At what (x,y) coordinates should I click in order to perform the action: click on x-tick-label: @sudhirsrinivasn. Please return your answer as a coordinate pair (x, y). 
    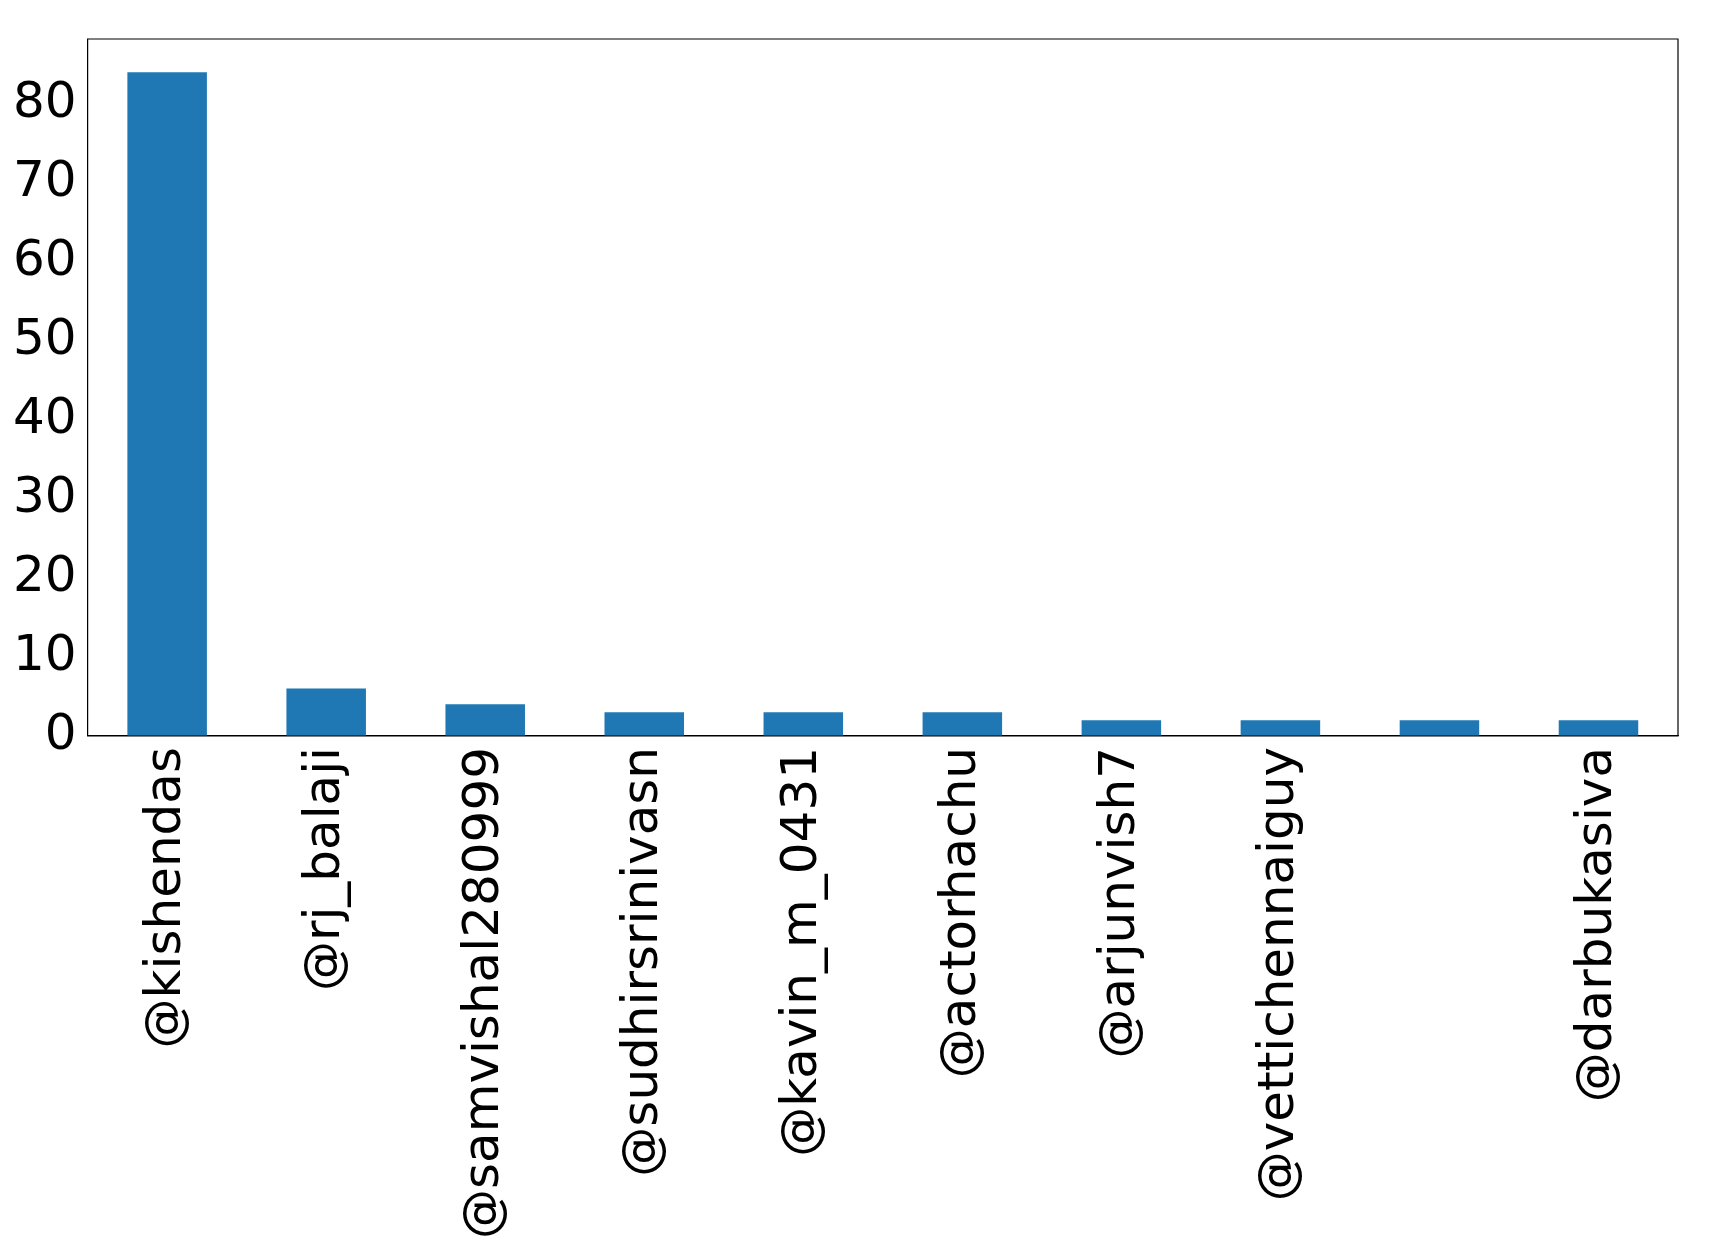
    Looking at the image, I should click on (640, 961).